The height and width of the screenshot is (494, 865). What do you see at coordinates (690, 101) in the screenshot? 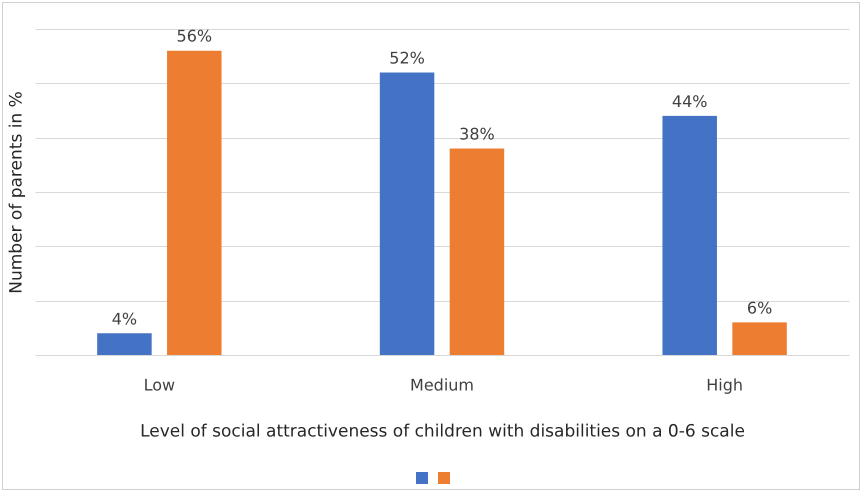
I see `data-label: 44%` at bounding box center [690, 101].